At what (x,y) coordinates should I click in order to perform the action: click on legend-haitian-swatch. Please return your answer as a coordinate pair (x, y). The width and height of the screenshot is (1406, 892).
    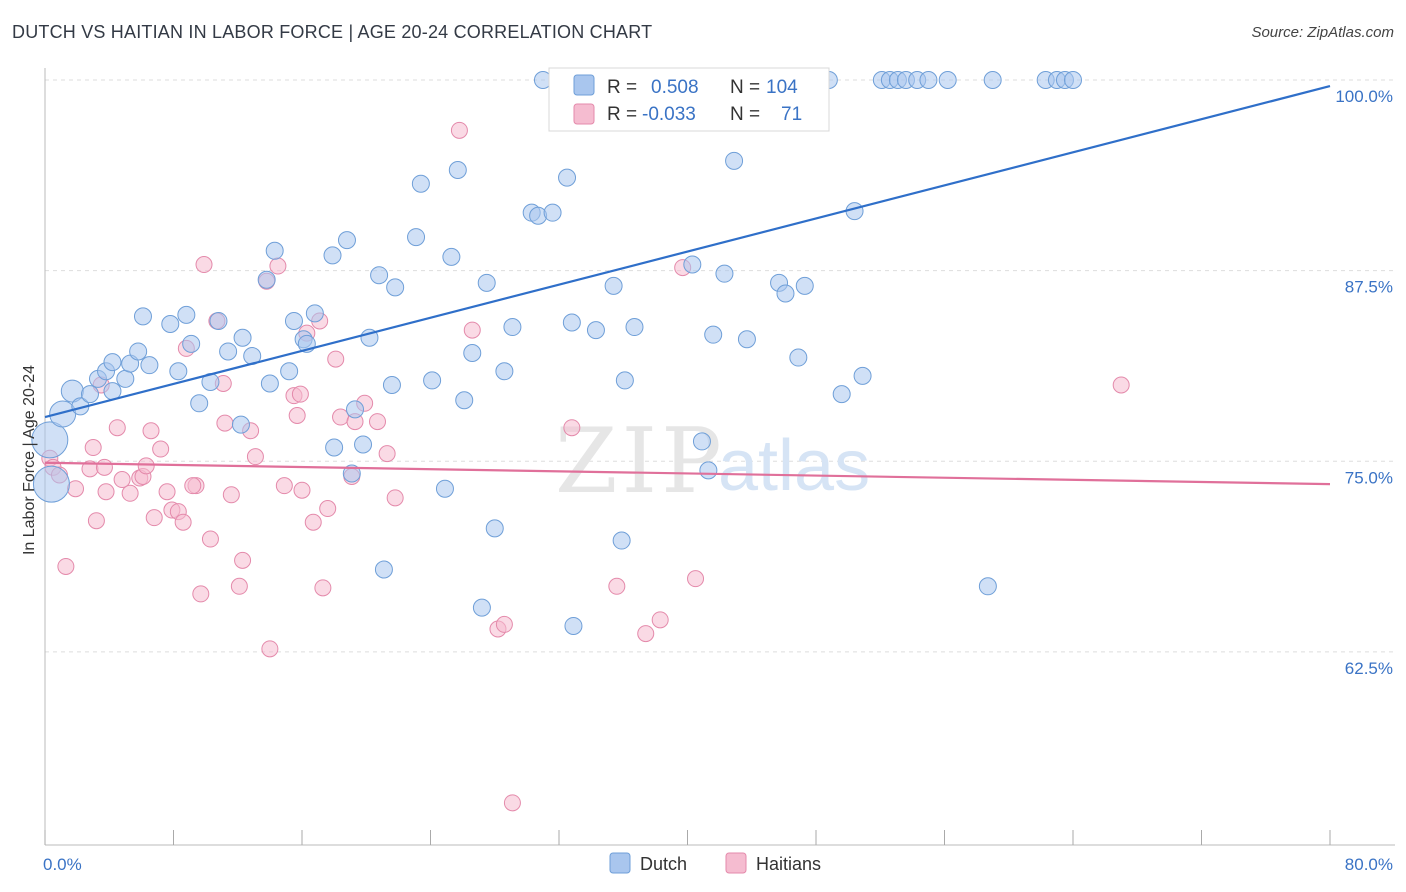
    Looking at the image, I should click on (736, 863).